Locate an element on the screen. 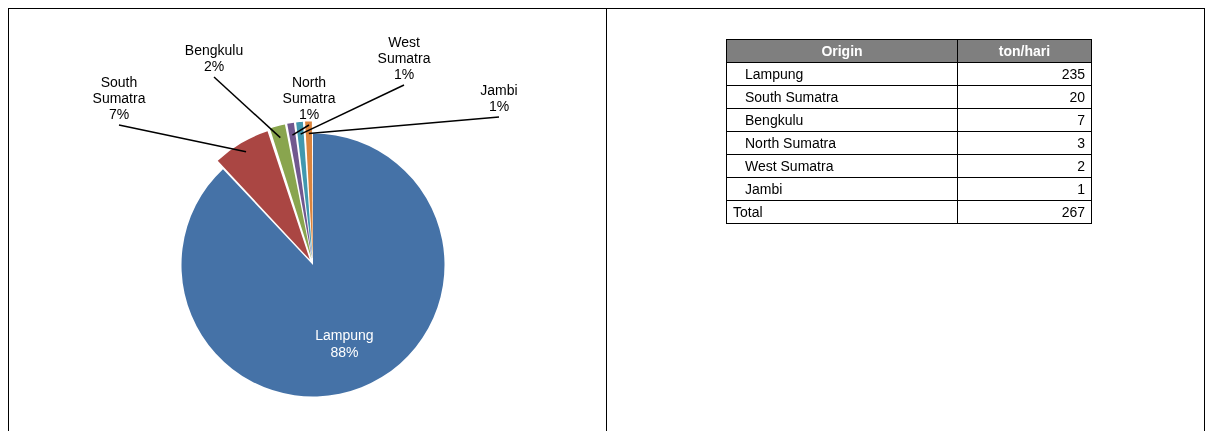 This screenshot has height=439, width=1213. data-label: 2 is located at coordinates (1024, 166).